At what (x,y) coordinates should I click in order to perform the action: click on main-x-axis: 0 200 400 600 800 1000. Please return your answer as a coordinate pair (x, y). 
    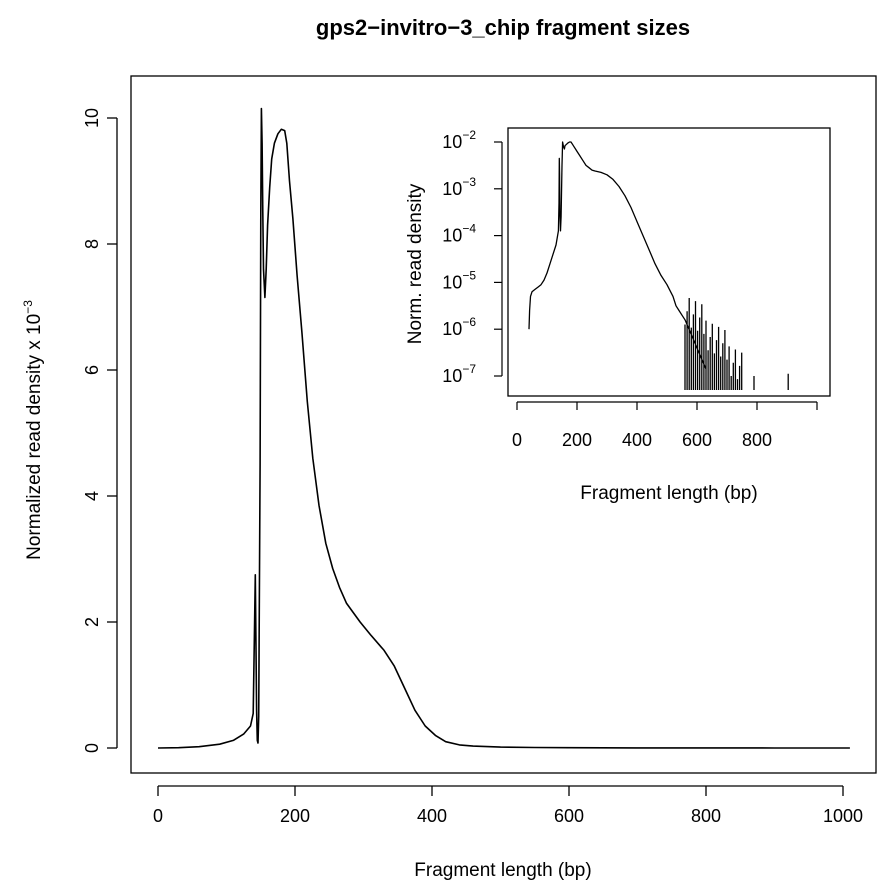
    Looking at the image, I should click on (508, 805).